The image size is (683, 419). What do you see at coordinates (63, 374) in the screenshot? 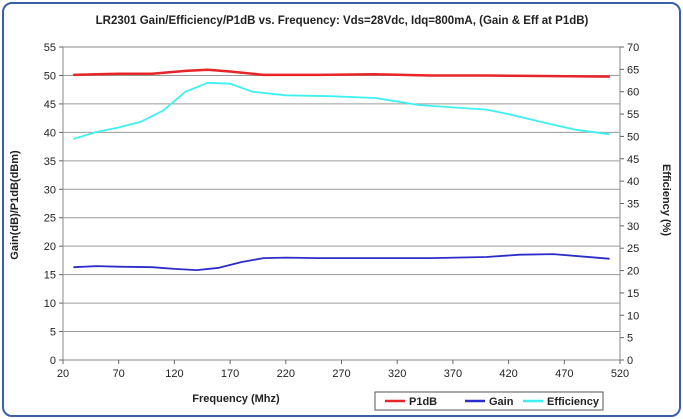
I see `x-tick-label-0: 20` at bounding box center [63, 374].